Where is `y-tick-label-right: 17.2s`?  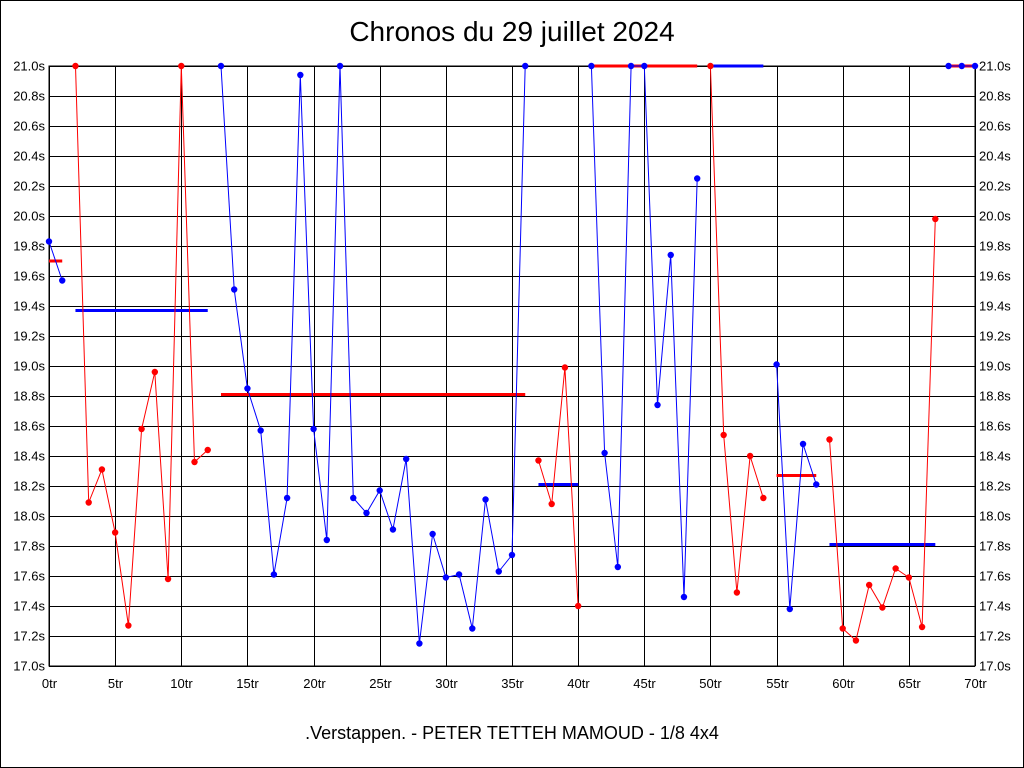 y-tick-label-right: 17.2s is located at coordinates (995, 636).